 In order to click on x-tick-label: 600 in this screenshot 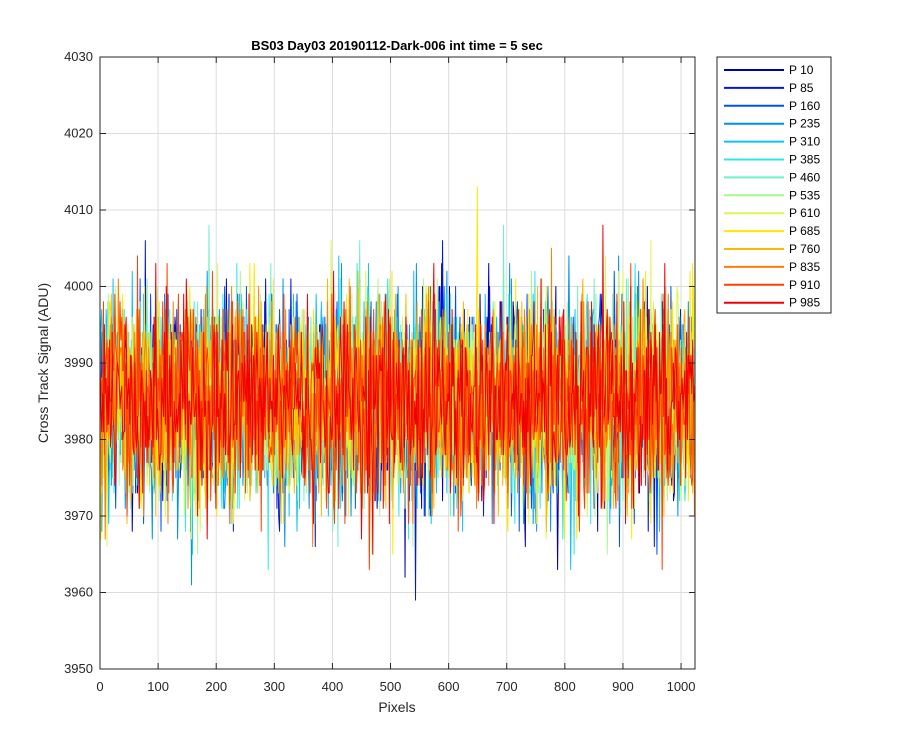, I will do `click(449, 686)`.